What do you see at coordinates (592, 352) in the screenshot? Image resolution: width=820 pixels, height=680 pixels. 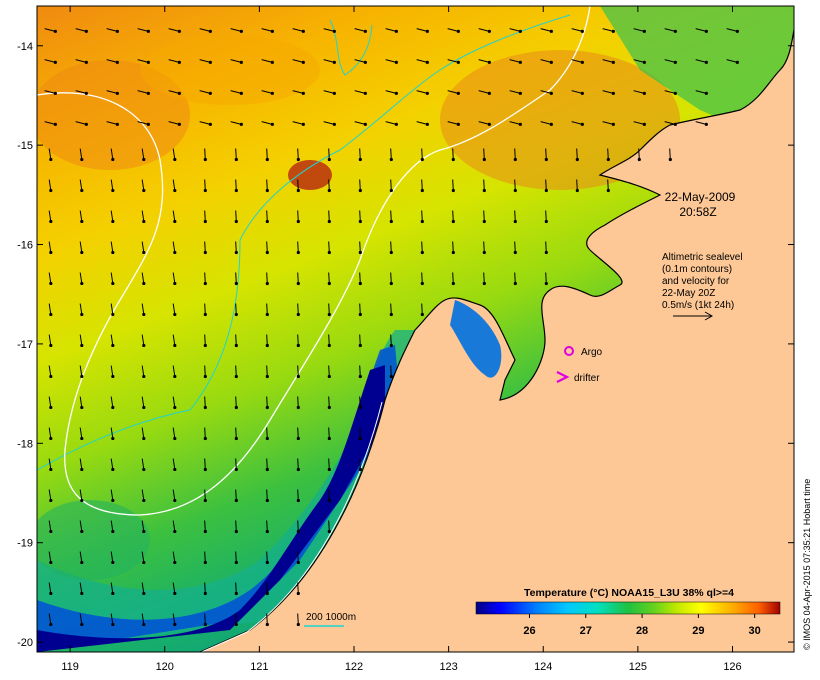 I see `argo-label: Argo` at bounding box center [592, 352].